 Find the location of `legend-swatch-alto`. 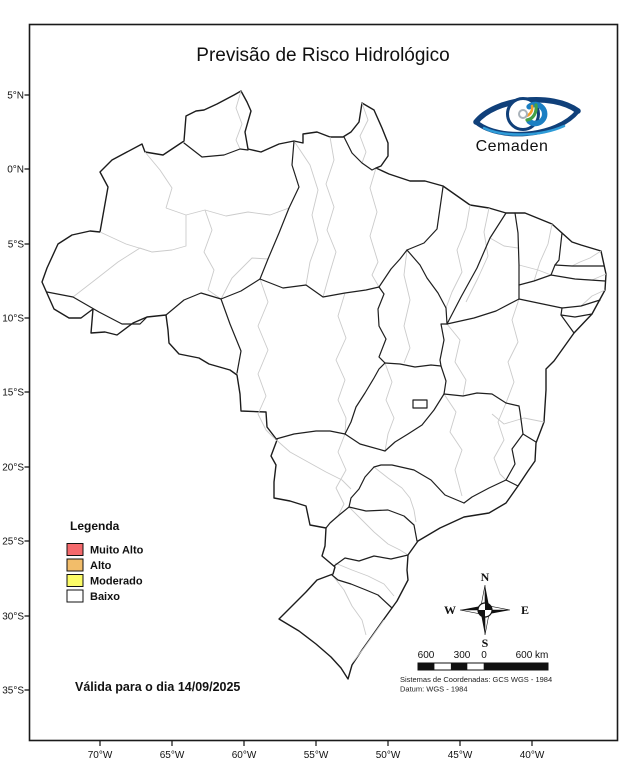

legend-swatch-alto is located at coordinates (75, 565).